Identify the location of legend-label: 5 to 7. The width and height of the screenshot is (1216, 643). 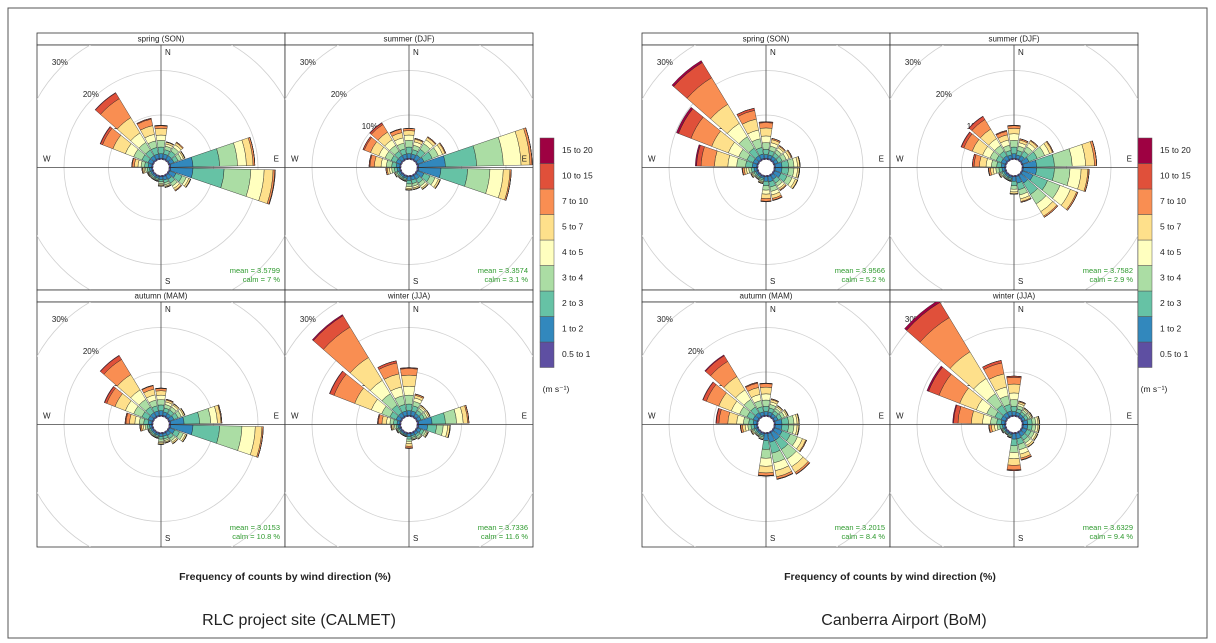
(1171, 227).